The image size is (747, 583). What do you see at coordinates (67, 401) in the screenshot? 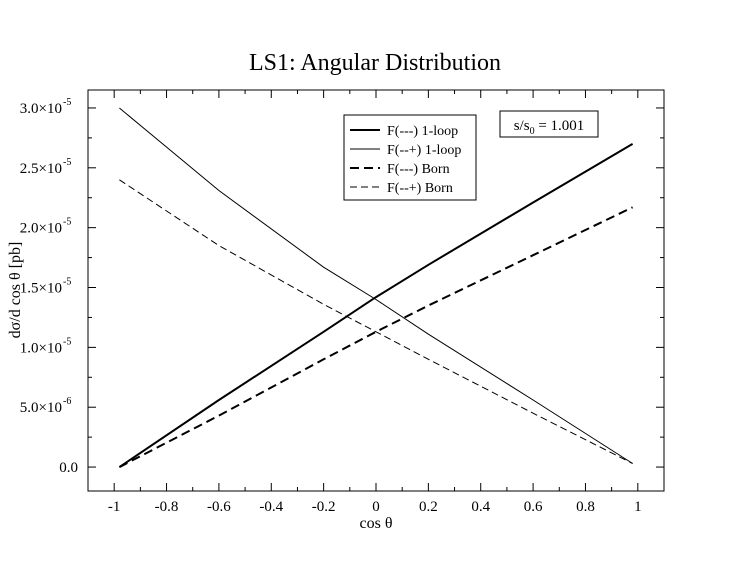
I see `y-tick-exponent: -6` at bounding box center [67, 401].